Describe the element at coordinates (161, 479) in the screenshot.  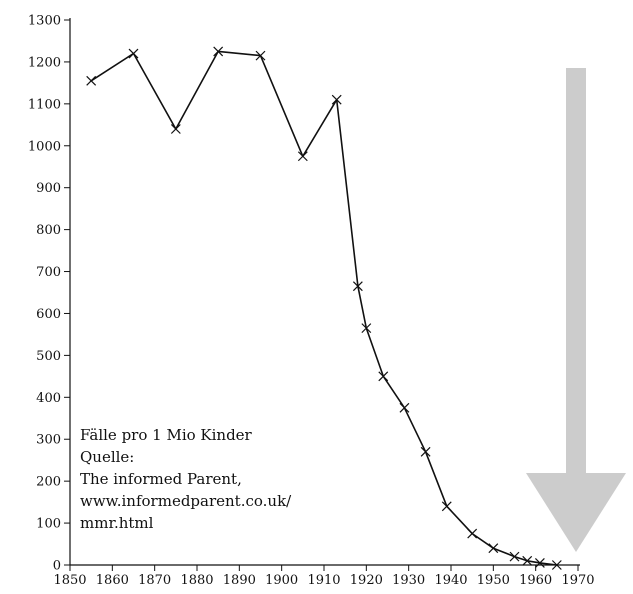
I see `annotation-line: The informed Parent,` at that location.